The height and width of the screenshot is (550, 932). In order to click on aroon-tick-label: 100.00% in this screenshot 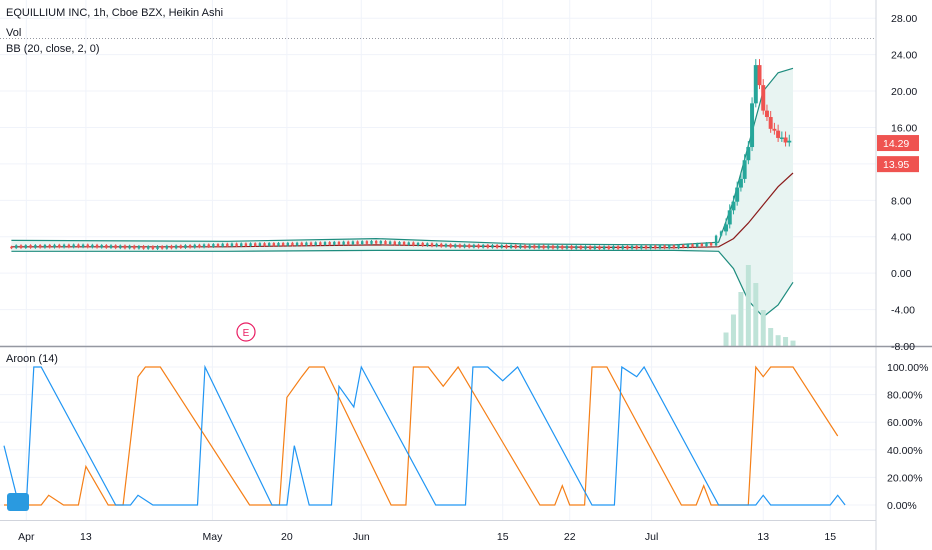, I will do `click(907, 368)`.